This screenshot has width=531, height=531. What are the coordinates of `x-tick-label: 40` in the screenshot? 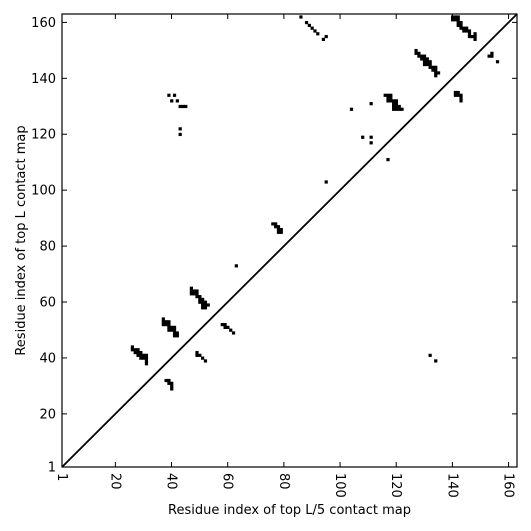 It's located at (171, 481).